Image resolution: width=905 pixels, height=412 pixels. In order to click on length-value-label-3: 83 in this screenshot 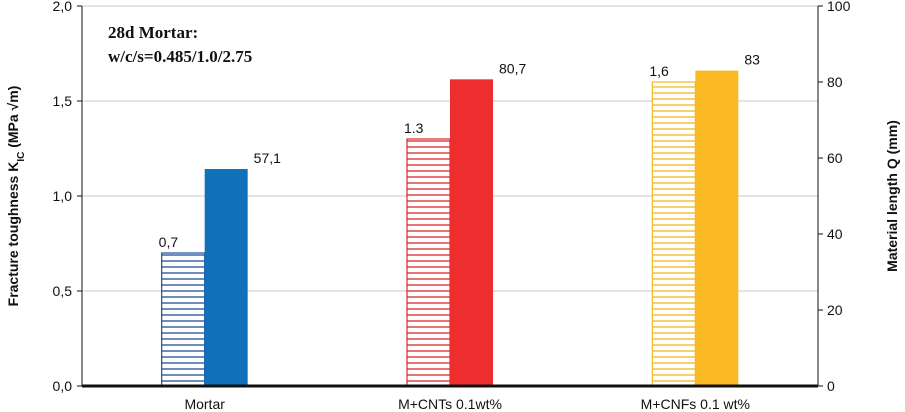, I will do `click(752, 60)`.